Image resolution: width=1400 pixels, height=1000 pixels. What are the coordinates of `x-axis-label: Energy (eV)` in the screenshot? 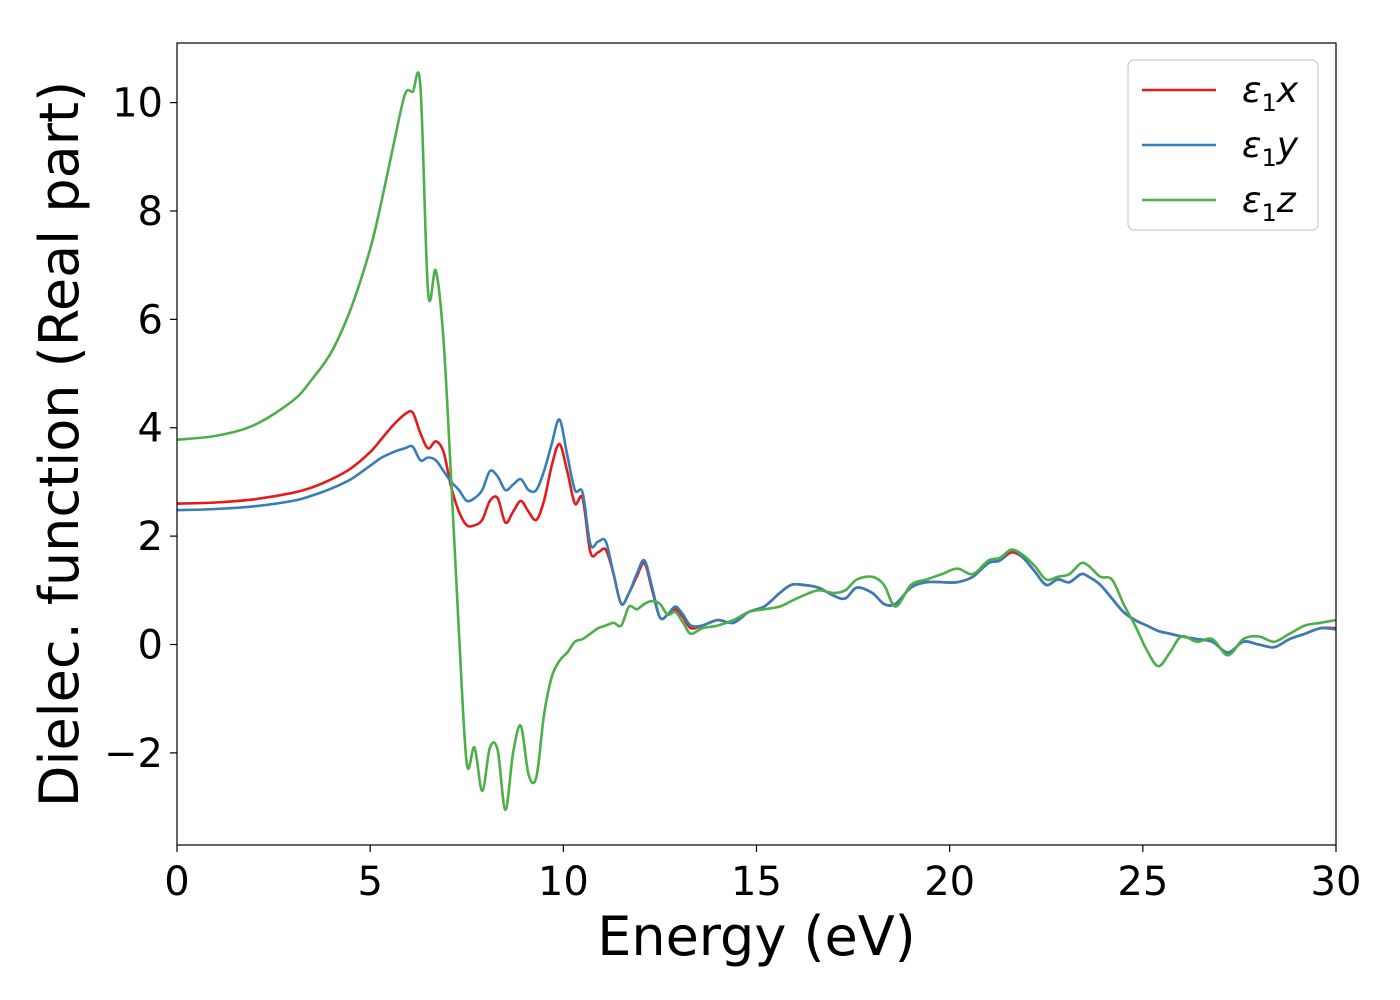 It's located at (756, 936).